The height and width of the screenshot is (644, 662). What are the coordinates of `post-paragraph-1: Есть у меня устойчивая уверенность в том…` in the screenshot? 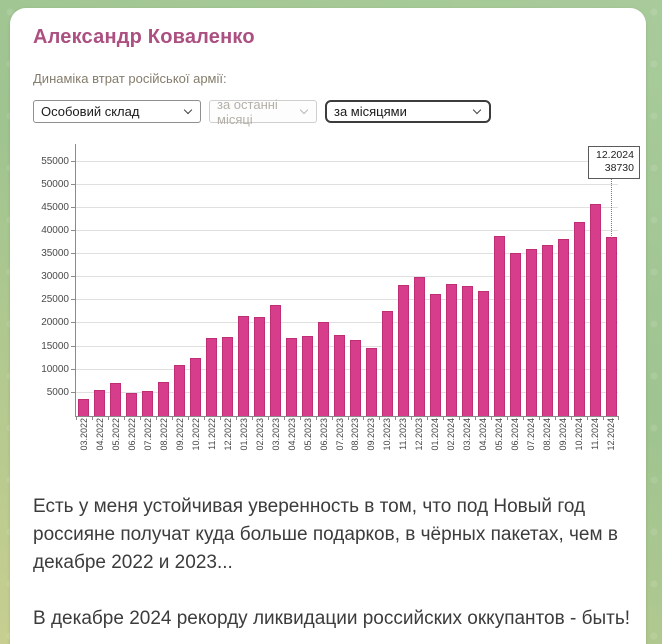 It's located at (325, 535).